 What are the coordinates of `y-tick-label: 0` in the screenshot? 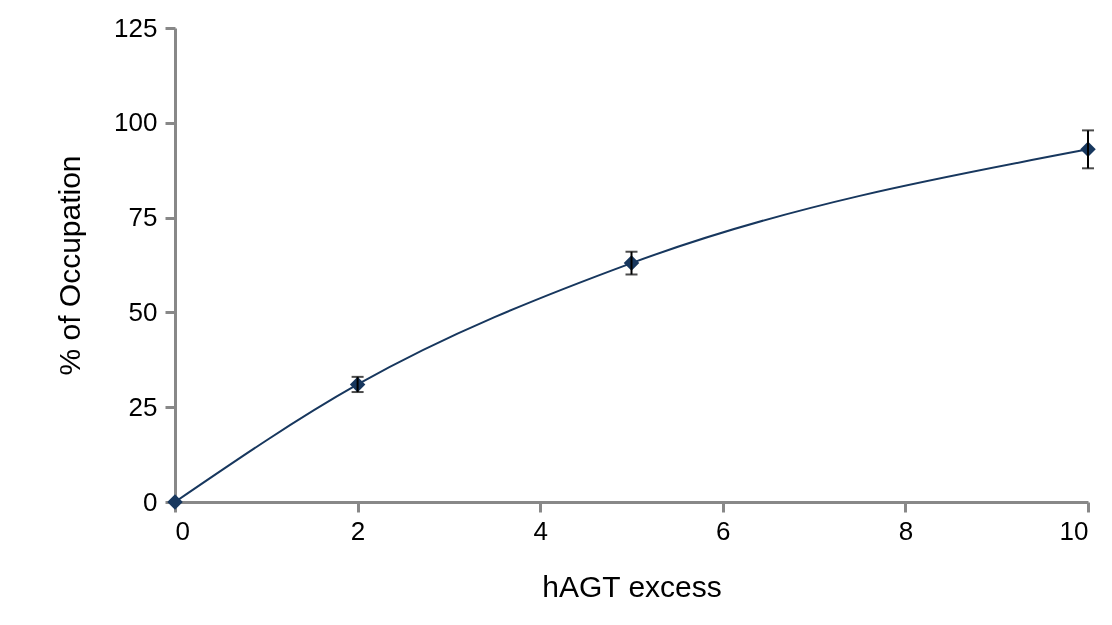 It's located at (150, 501).